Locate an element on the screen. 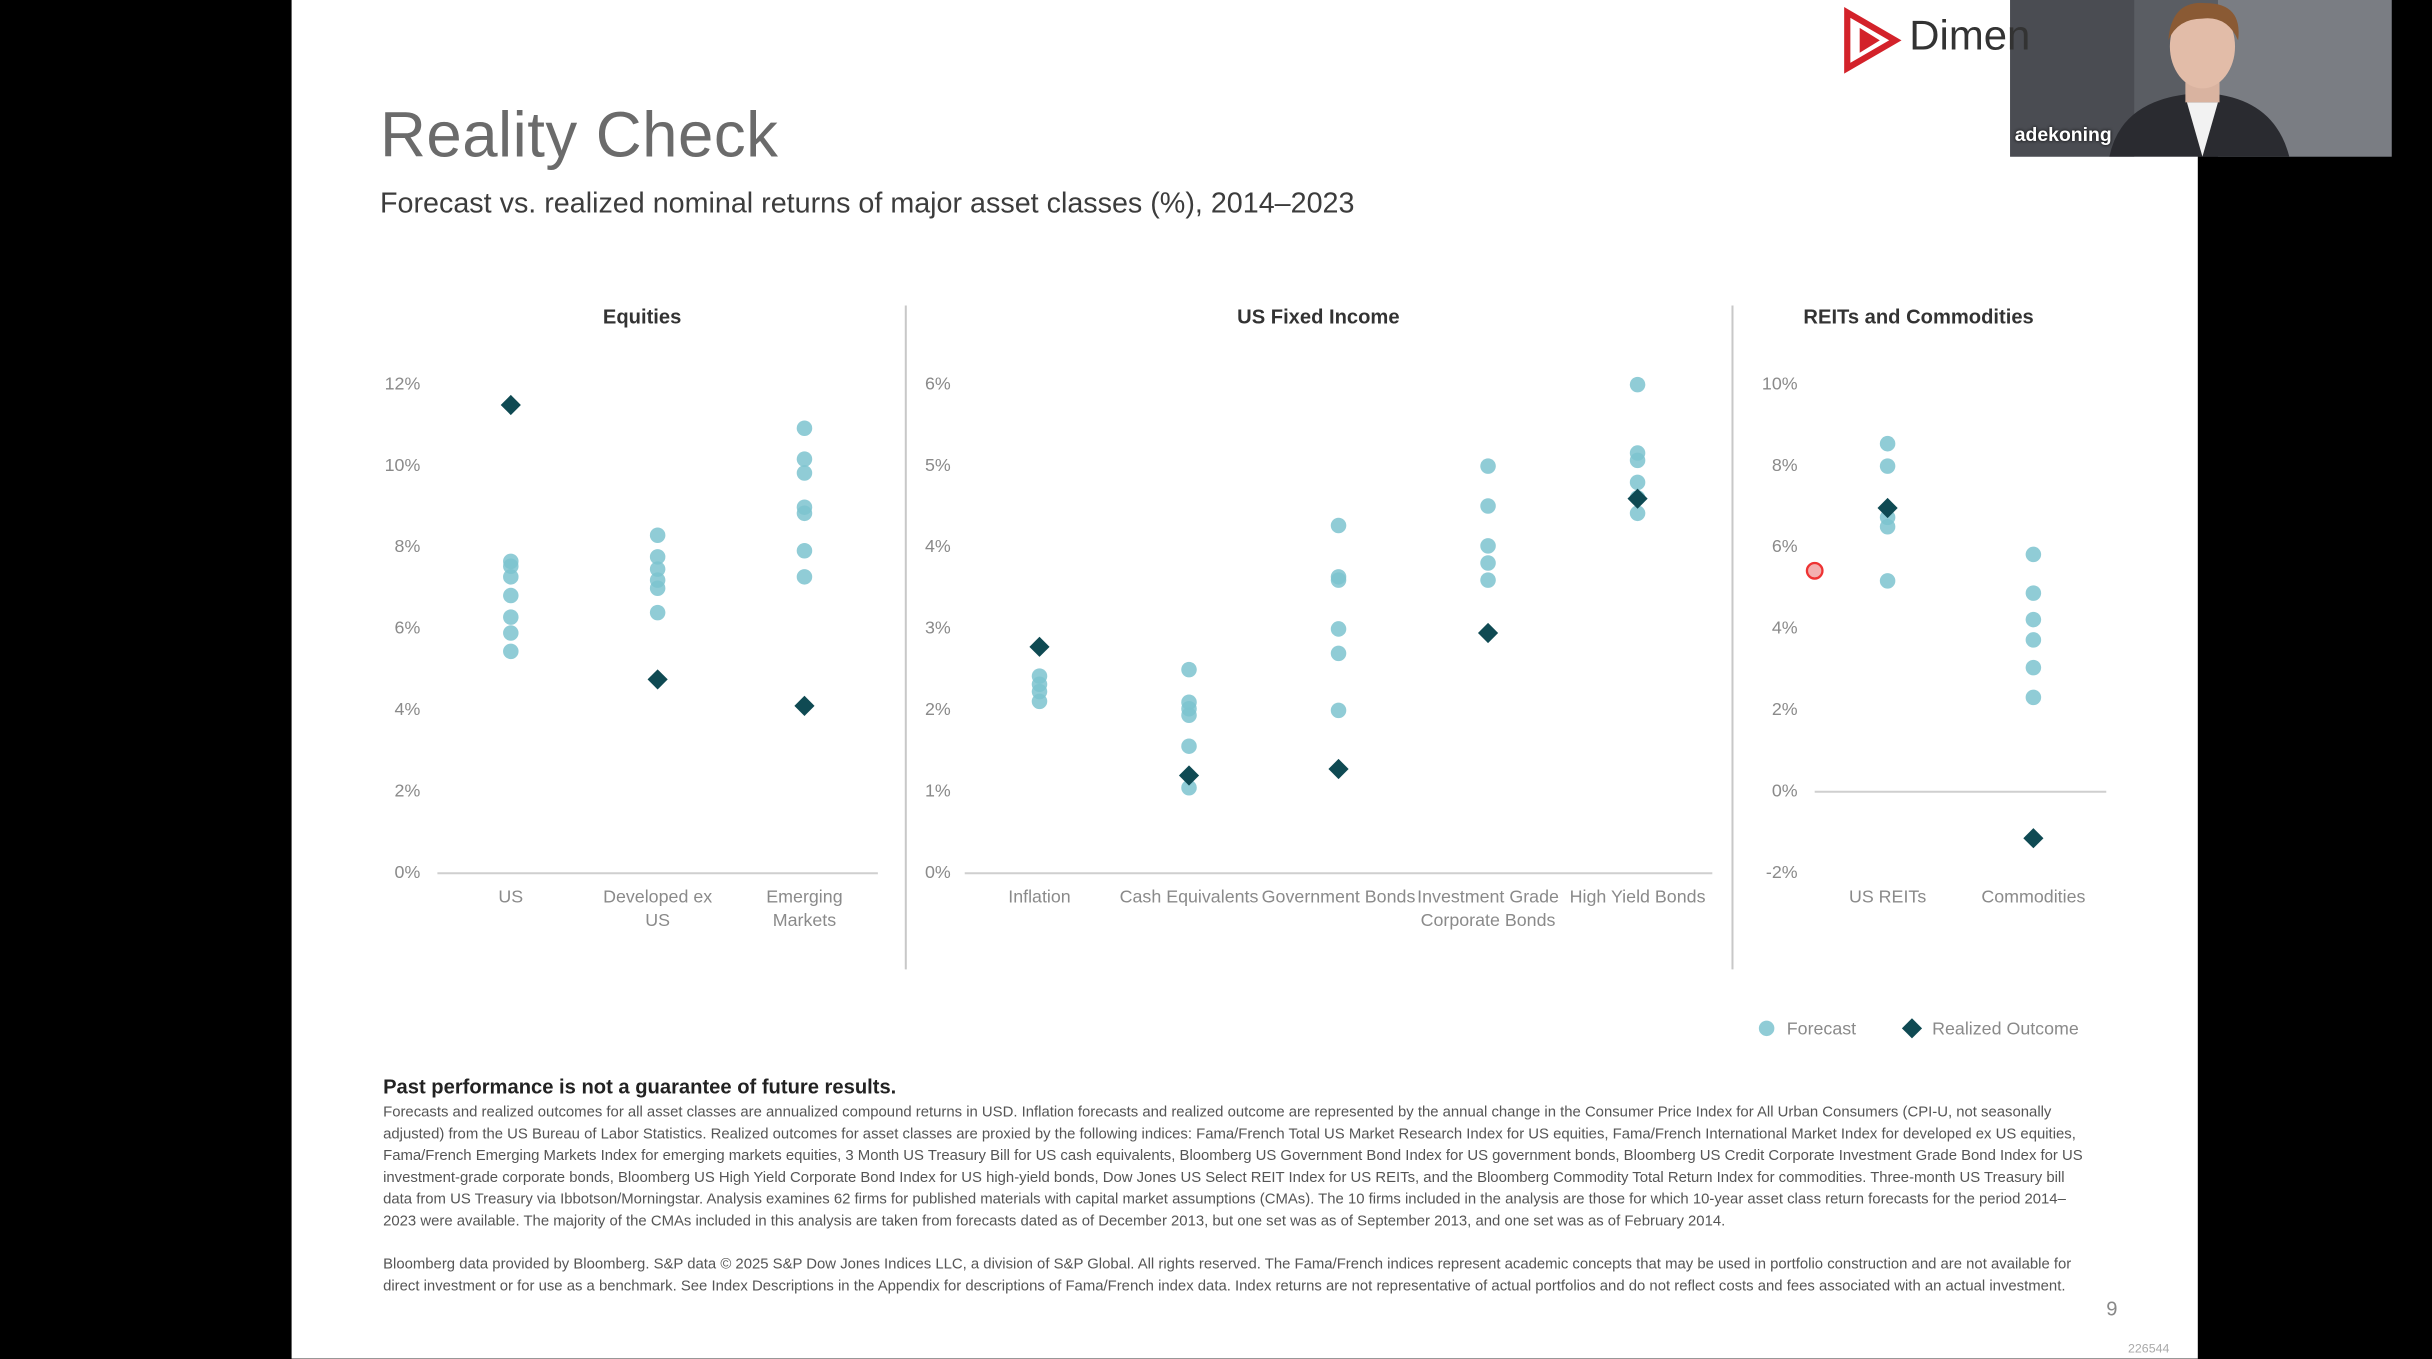 Image resolution: width=2432 pixels, height=1359 pixels. x-tick-label: Commodities is located at coordinates (2033, 898).